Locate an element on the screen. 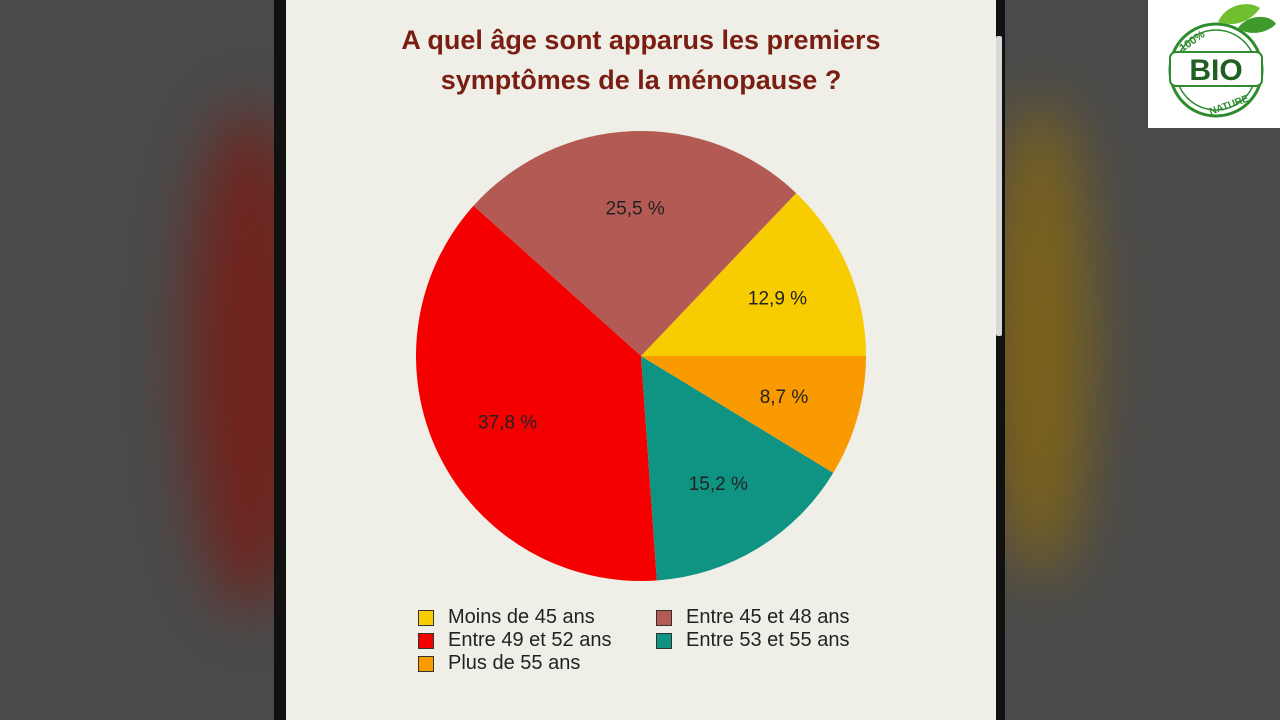 This screenshot has height=720, width=1280. scrollbar is located at coordinates (999, 186).